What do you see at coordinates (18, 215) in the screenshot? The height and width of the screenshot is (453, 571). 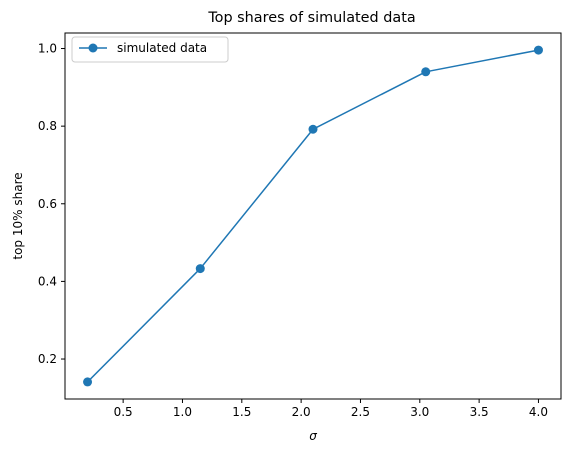 I see `y-axis-label: top 10% share` at bounding box center [18, 215].